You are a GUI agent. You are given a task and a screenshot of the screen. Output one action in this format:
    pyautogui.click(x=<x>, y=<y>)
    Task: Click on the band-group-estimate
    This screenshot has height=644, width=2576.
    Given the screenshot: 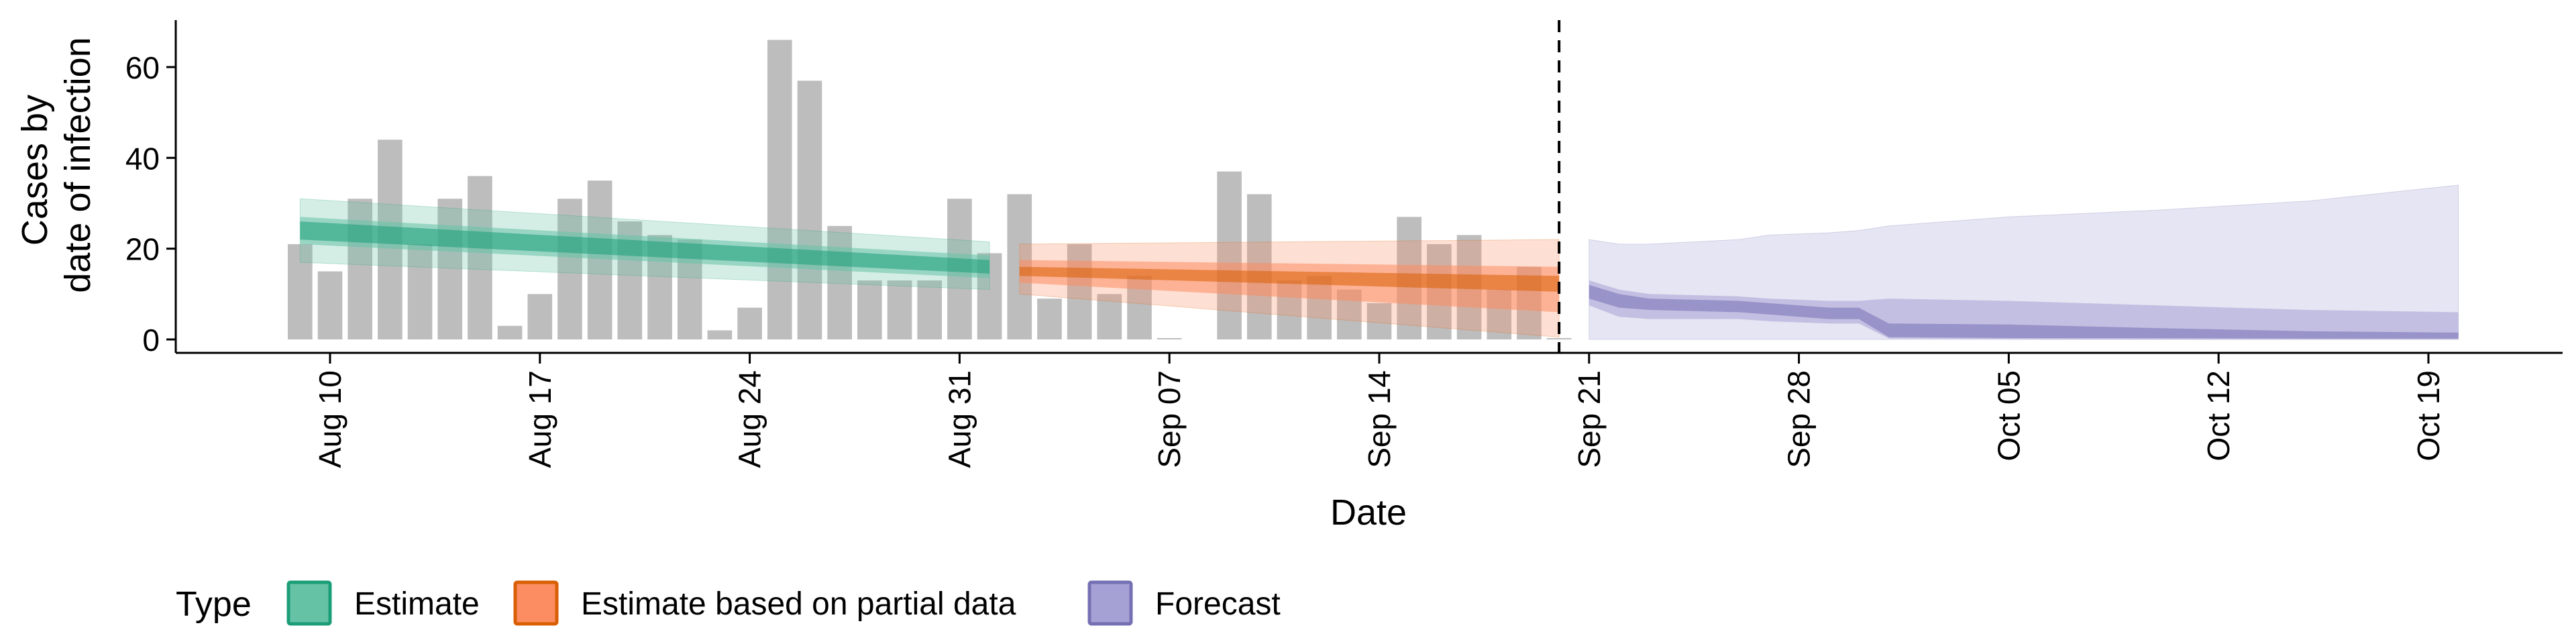 What is the action you would take?
    pyautogui.click(x=644, y=244)
    